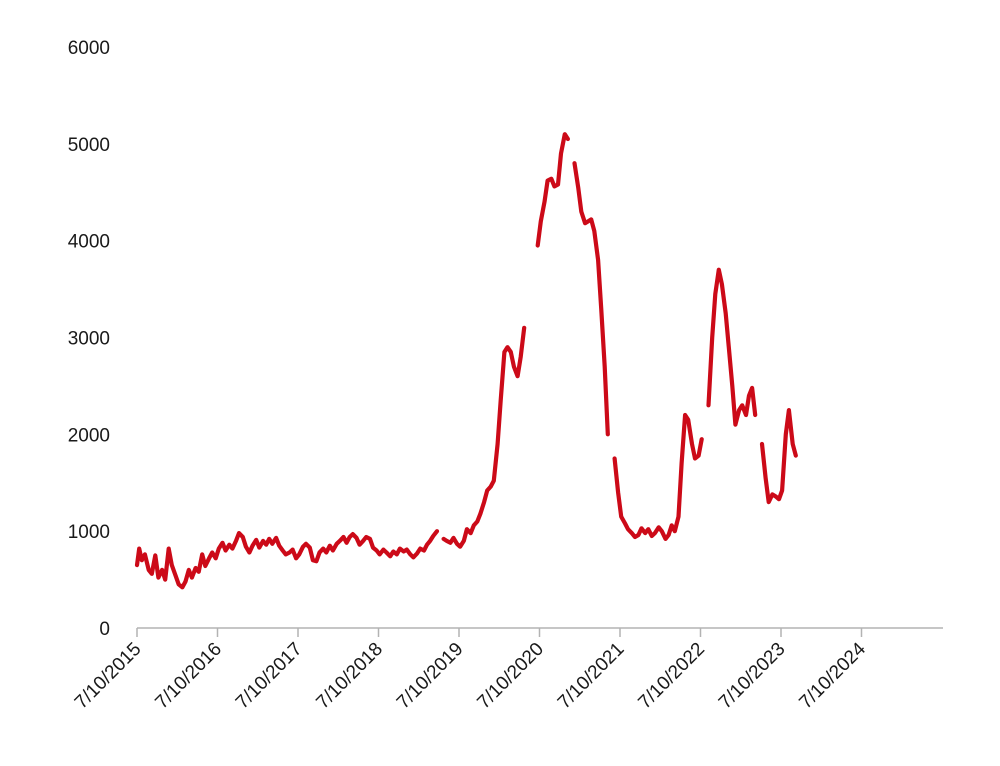 This screenshot has width=1000, height=766. I want to click on y-tick-label: 4000, so click(89, 242).